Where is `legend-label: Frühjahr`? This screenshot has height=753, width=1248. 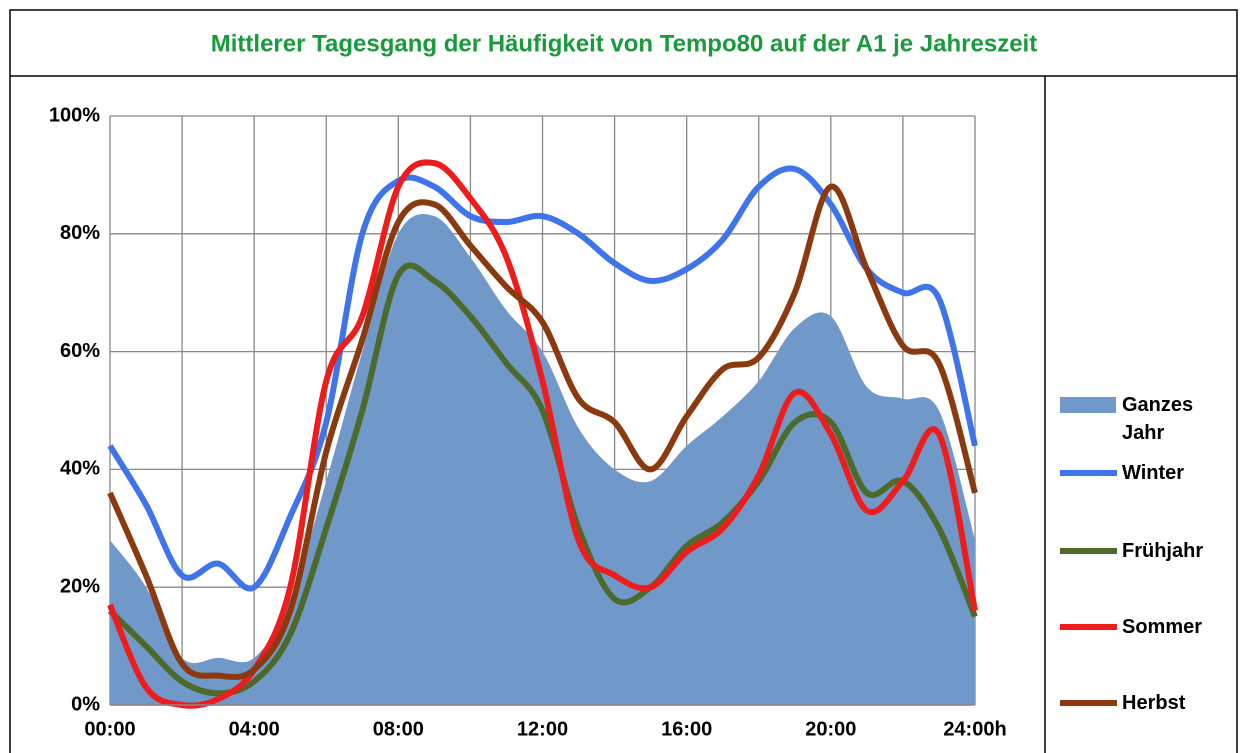 legend-label: Frühjahr is located at coordinates (1163, 551).